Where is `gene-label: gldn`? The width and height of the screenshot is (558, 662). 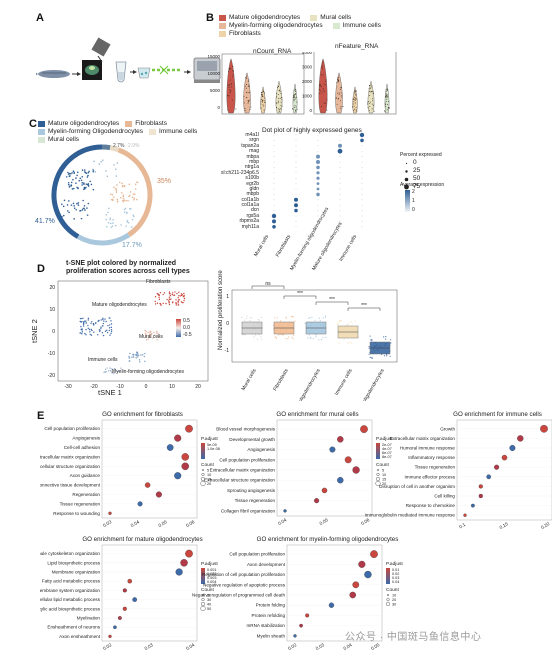 gene-label: gldn is located at coordinates (254, 188).